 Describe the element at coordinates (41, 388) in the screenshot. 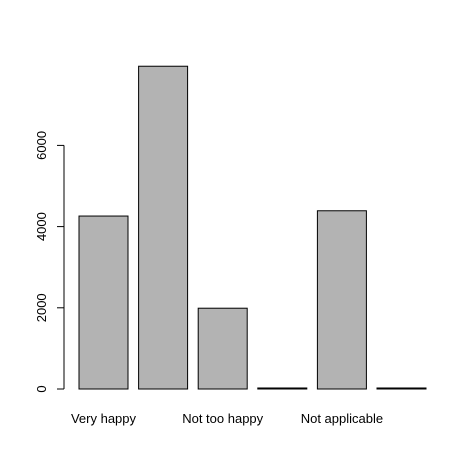

I see `y-tick-label: 0` at that location.